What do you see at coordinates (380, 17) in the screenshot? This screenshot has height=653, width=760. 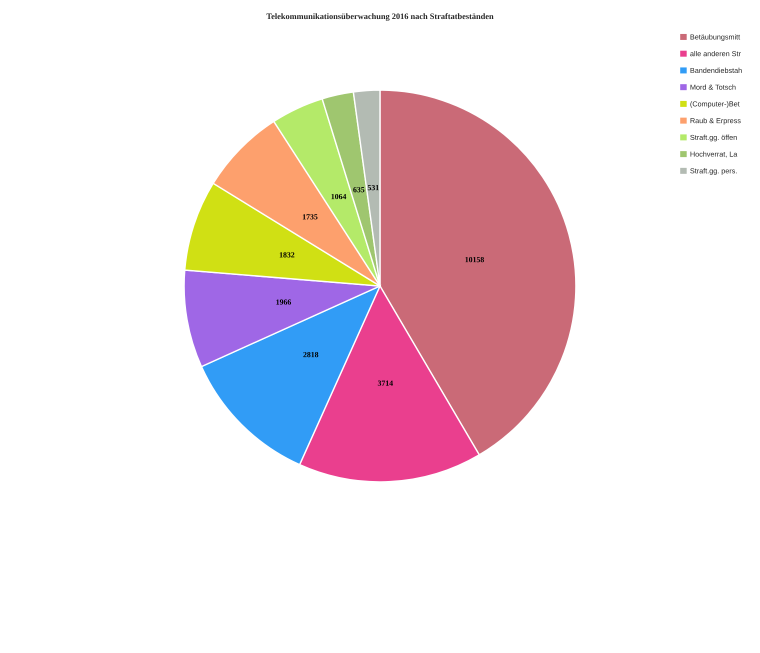 I see `chart-title: Telekommunikationsüberwachung 2016 nach Straftatbeständen` at bounding box center [380, 17].